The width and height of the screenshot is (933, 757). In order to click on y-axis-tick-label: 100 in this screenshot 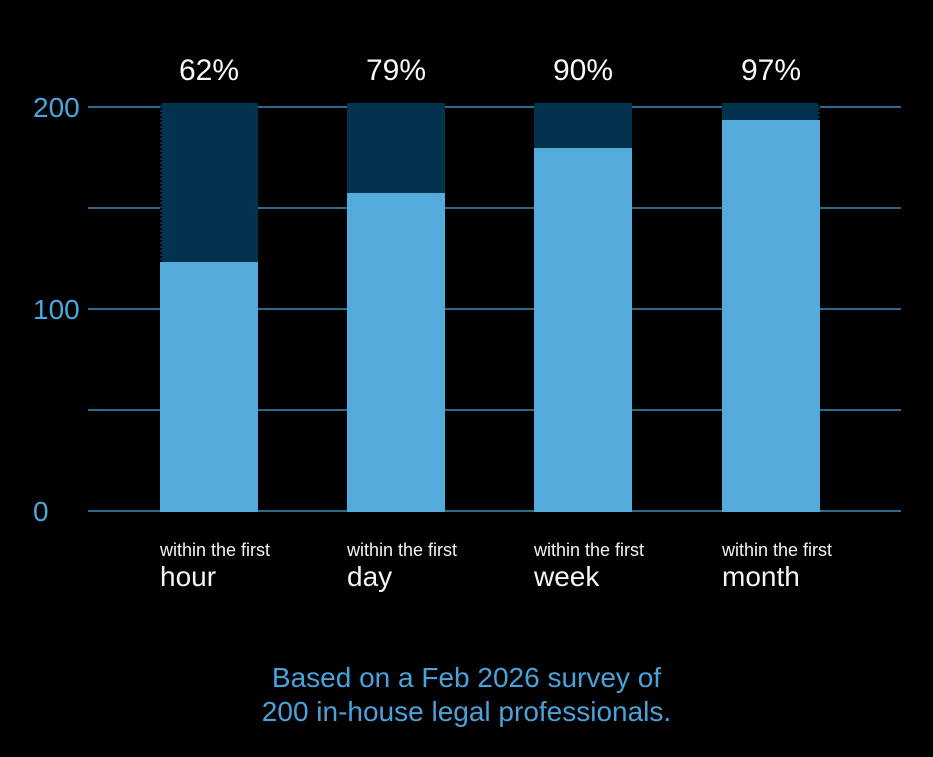, I will do `click(56, 309)`.